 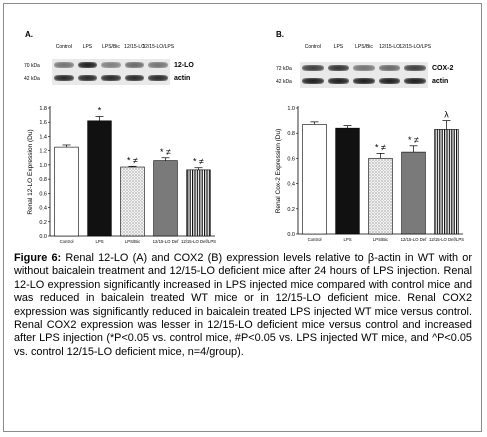 I want to click on y-axis-label: Renal 12-LO Expression (Du), so click(x=30, y=171).